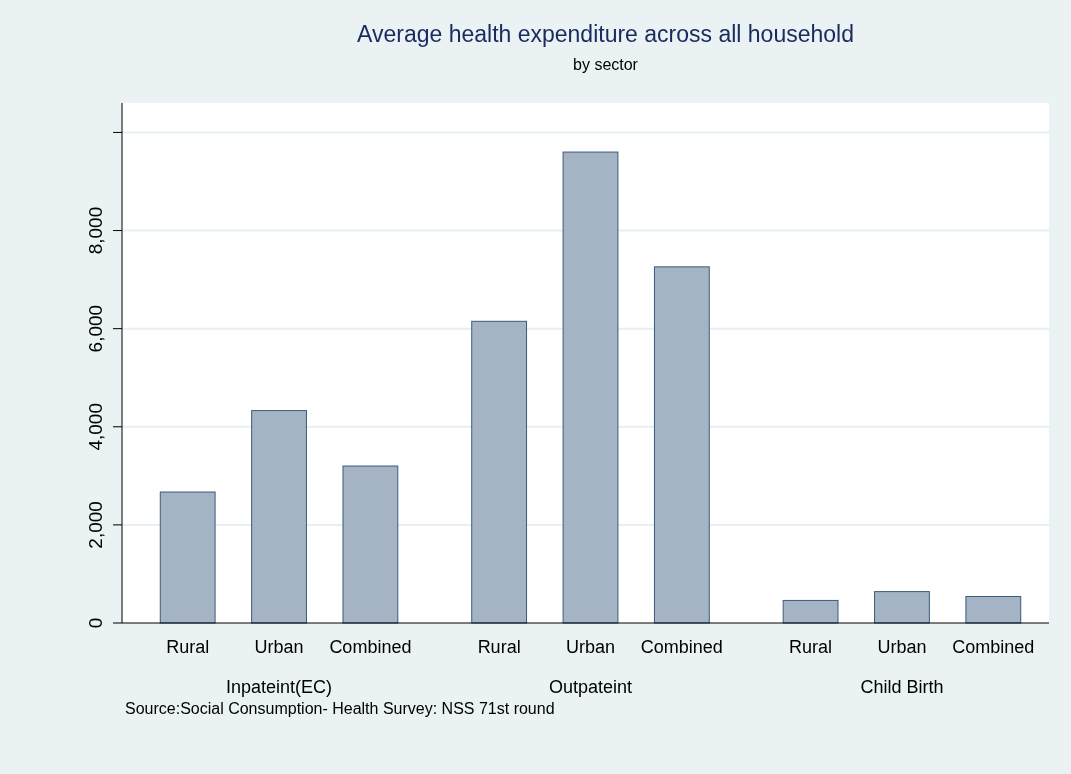 The width and height of the screenshot is (1071, 774). I want to click on source-note: Source:Social Consumption- Health Survey: NSS 71st round, so click(340, 708).